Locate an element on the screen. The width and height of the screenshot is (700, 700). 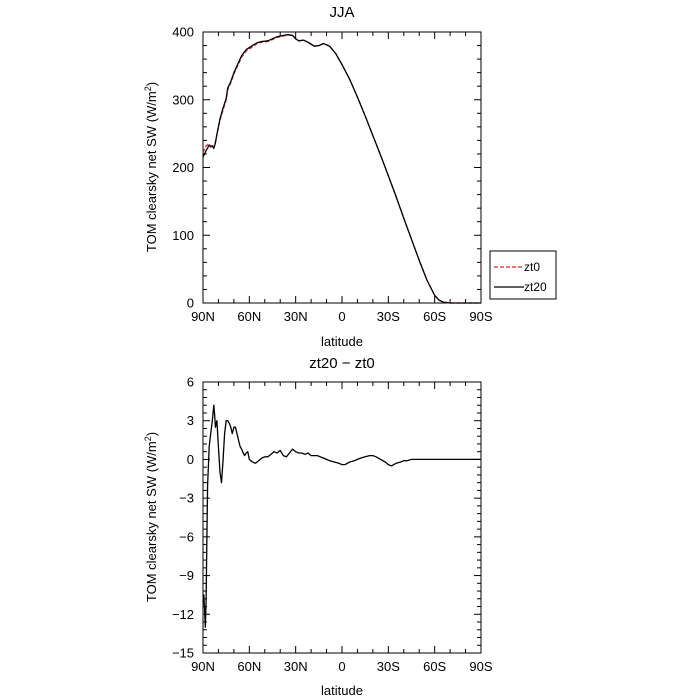
y-tick-label: −9 is located at coordinates (186, 575).